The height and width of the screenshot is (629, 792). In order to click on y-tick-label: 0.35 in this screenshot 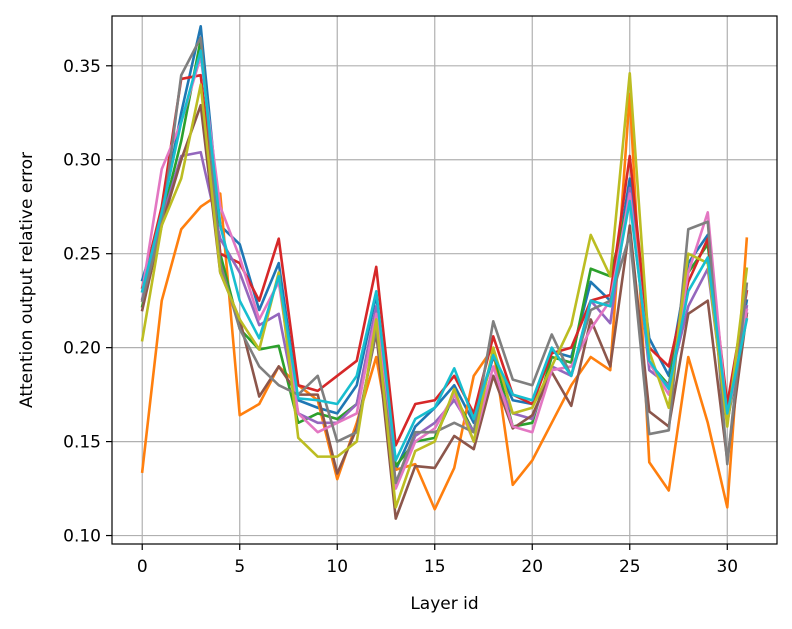, I will do `click(82, 67)`.